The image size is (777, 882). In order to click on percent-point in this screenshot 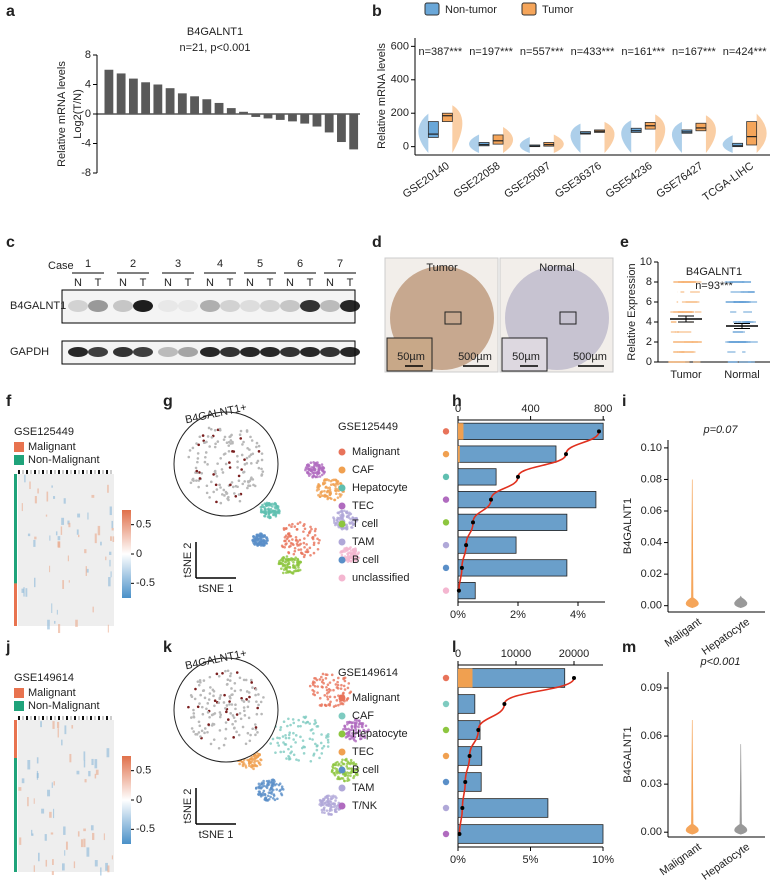, I will do `click(461, 567)`.